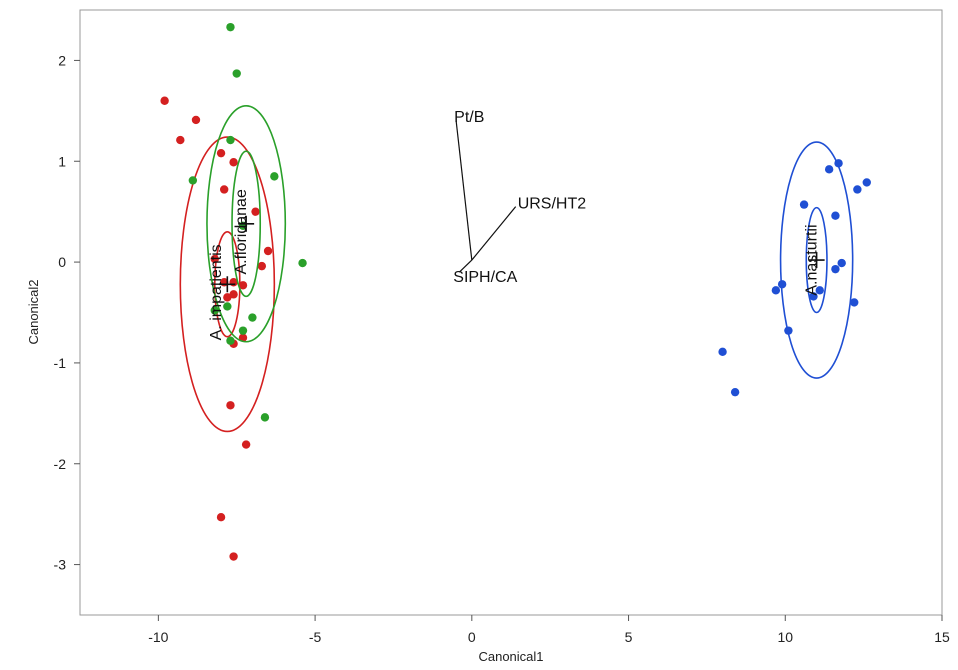 This screenshot has width=958, height=670. Describe the element at coordinates (315, 637) in the screenshot. I see `x-tick-label: -5` at that location.